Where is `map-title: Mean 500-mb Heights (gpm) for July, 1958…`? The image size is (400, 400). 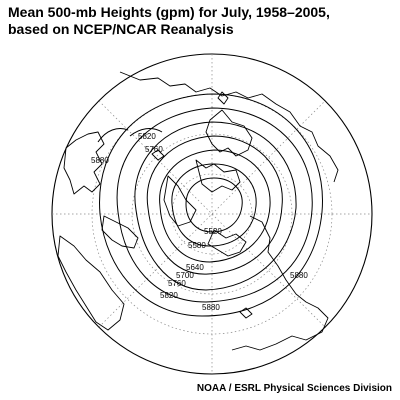 map-title: Mean 500-mb Heights (gpm) for July, 1958… is located at coordinates (169, 21).